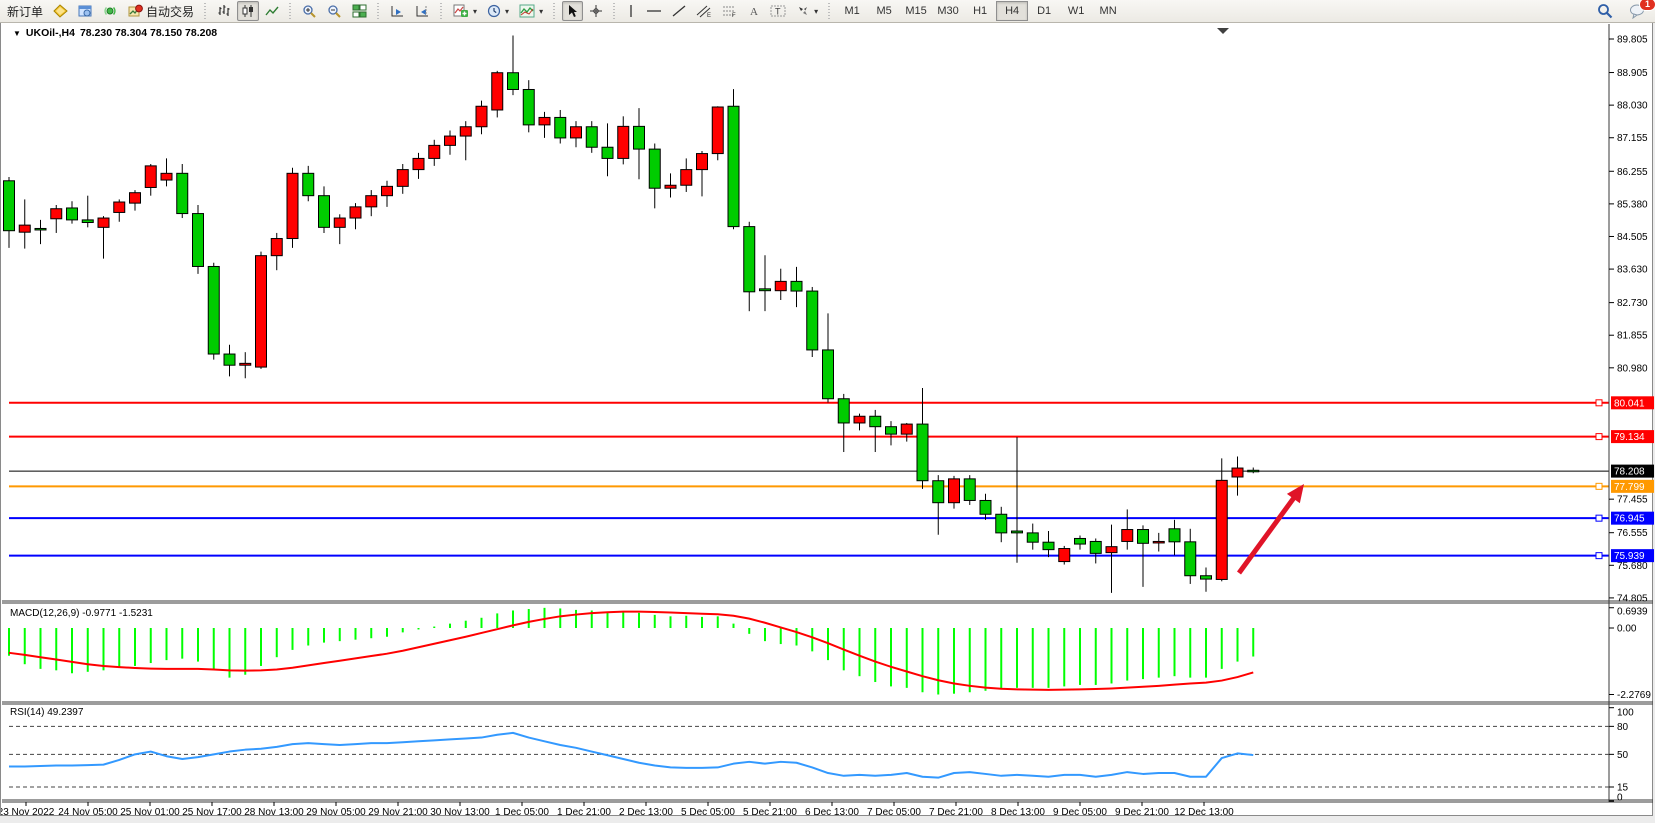 The height and width of the screenshot is (823, 1655). What do you see at coordinates (916, 11) in the screenshot?
I see `timeframe-button-m15: M15` at bounding box center [916, 11].